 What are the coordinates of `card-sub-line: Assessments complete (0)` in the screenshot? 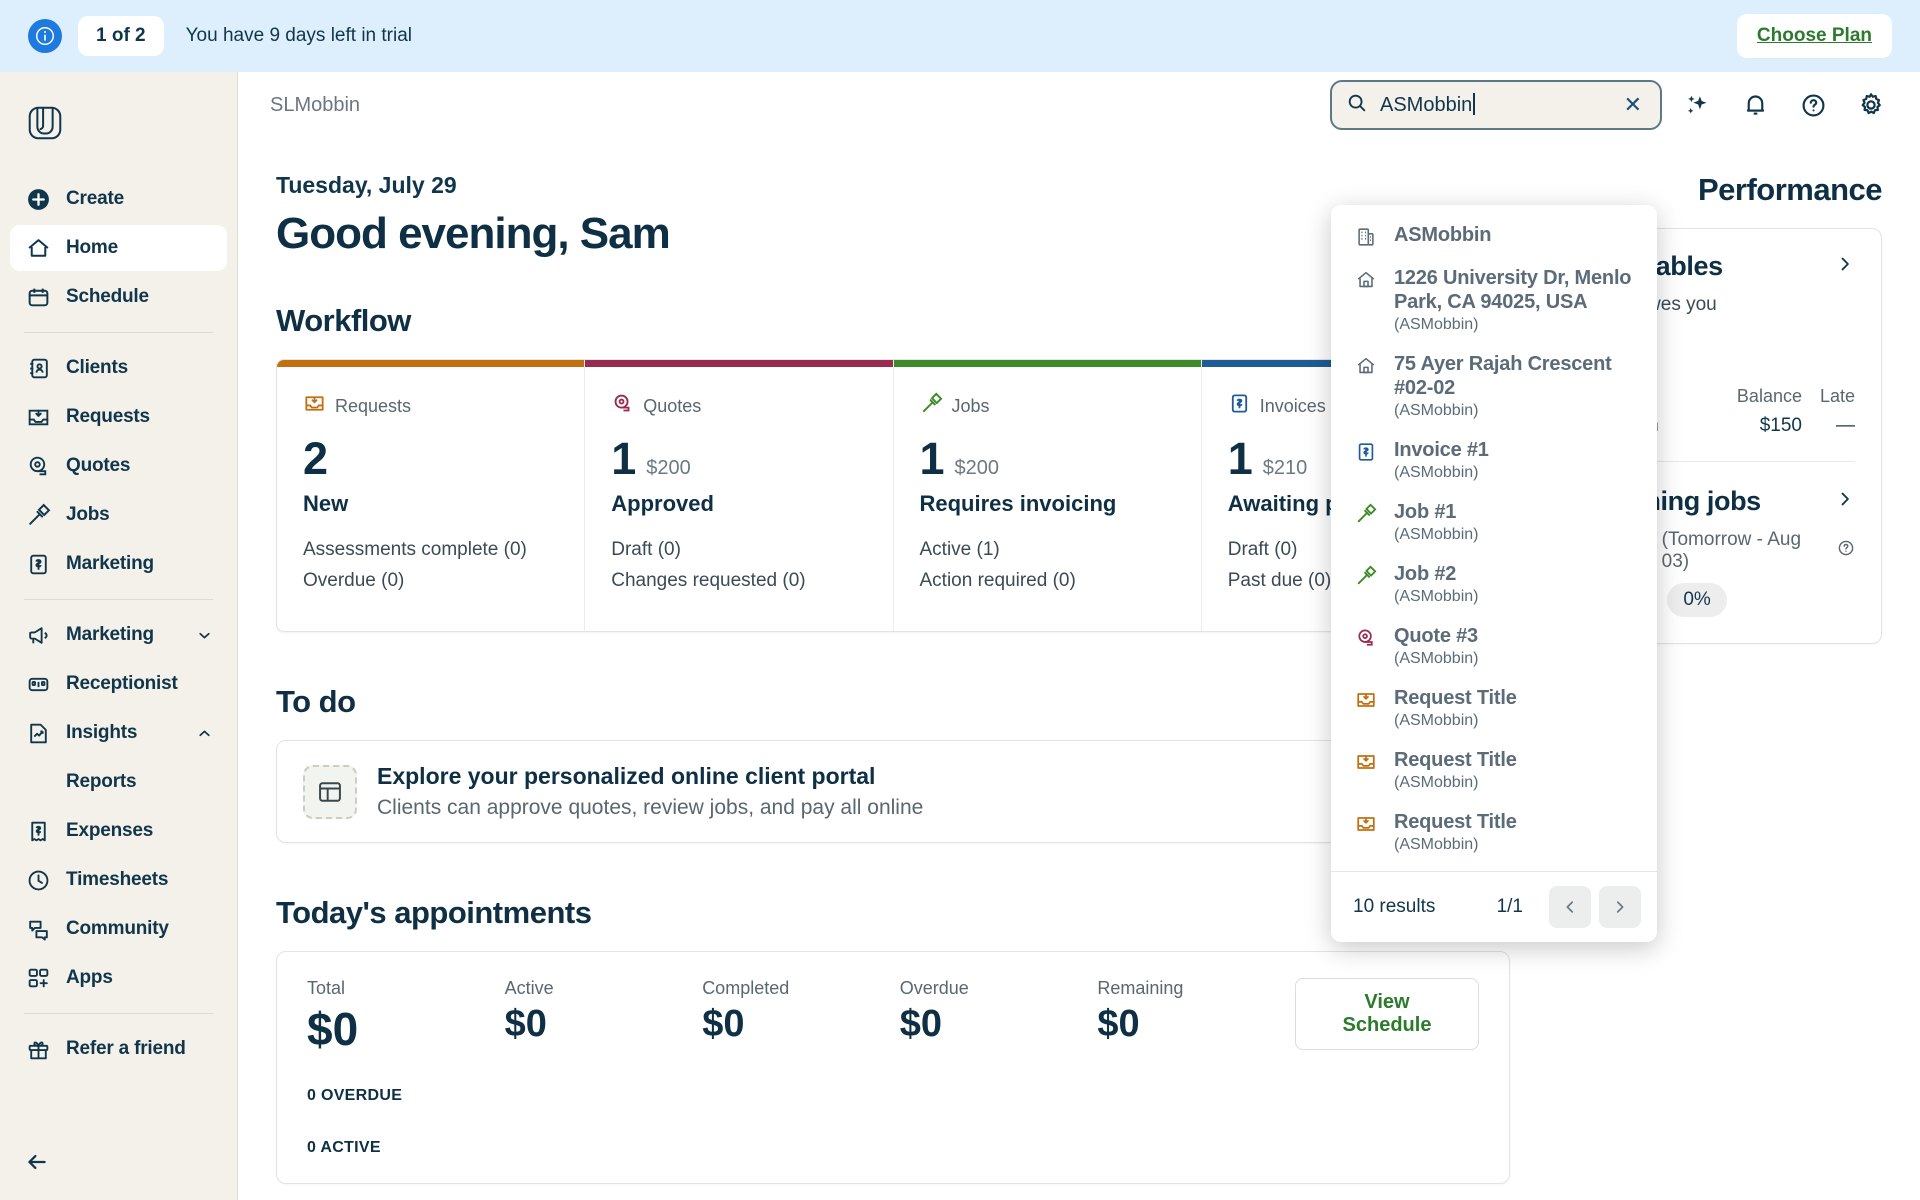 It's located at (415, 549).